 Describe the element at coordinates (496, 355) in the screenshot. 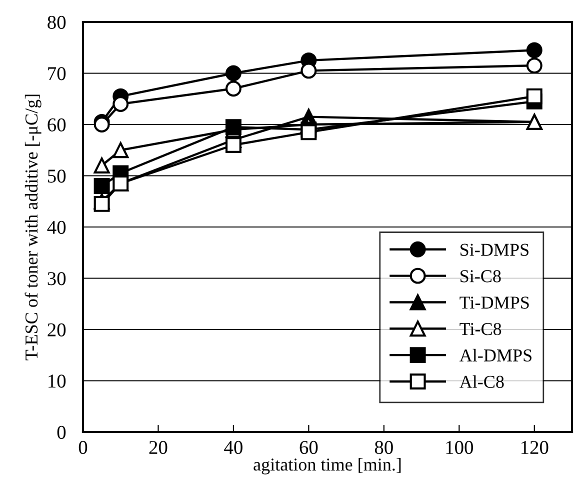

I see `legend-label: Al-DMPS` at that location.